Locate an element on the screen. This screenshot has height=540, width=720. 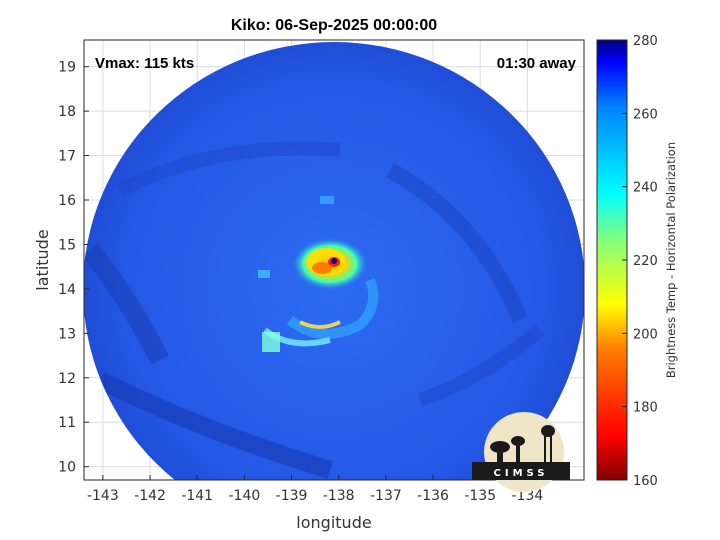
cimss-logo: CIMSS is located at coordinates (521, 452).